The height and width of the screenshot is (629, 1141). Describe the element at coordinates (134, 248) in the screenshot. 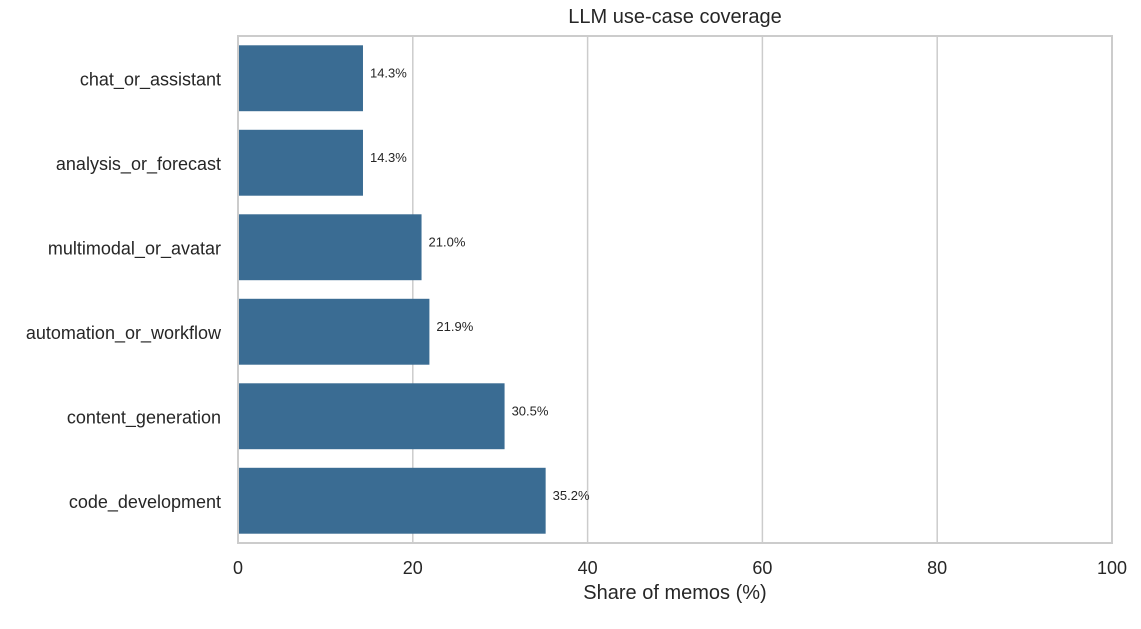

I see `y-tick-label: multimodal_or_avatar` at that location.